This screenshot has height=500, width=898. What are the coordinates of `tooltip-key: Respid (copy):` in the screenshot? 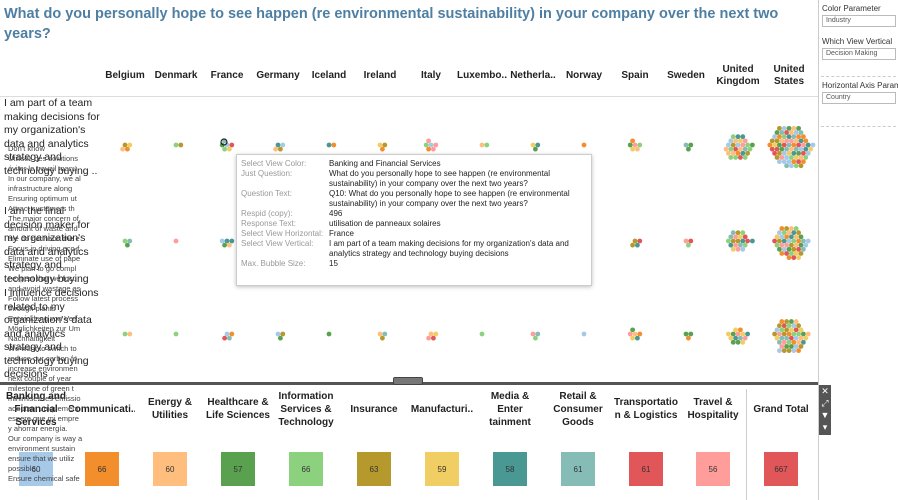 It's located at (267, 213).